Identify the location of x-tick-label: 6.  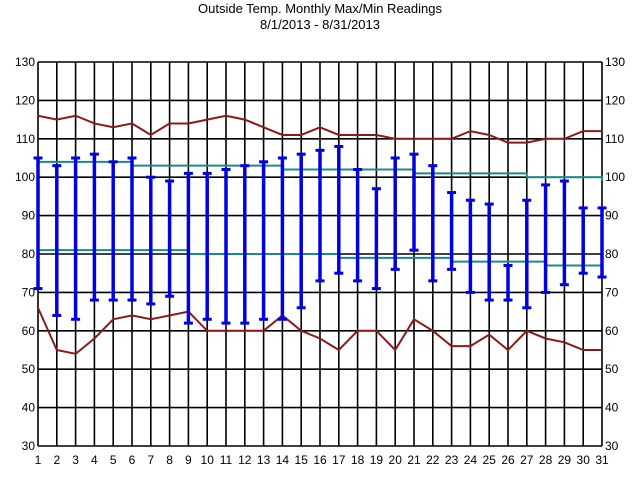
(132, 460).